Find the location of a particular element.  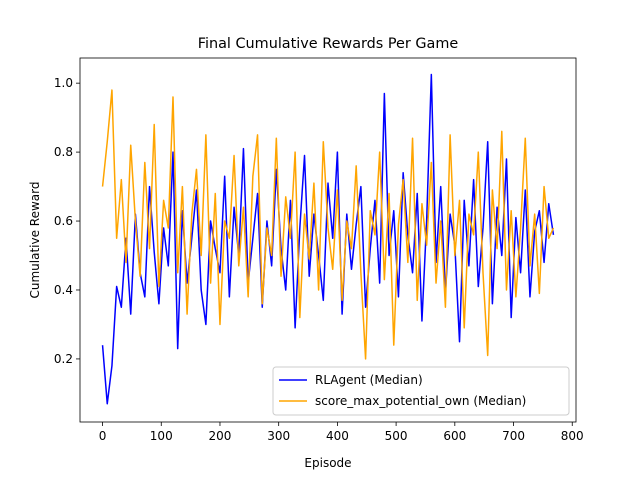

x-tick-label: 600 is located at coordinates (454, 436).